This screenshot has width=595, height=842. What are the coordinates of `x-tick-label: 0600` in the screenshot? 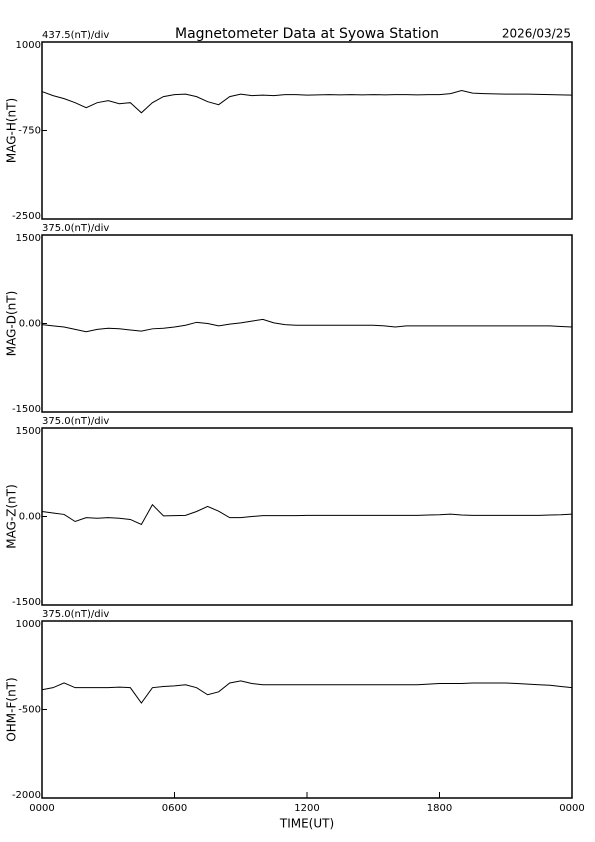 It's located at (174, 808).